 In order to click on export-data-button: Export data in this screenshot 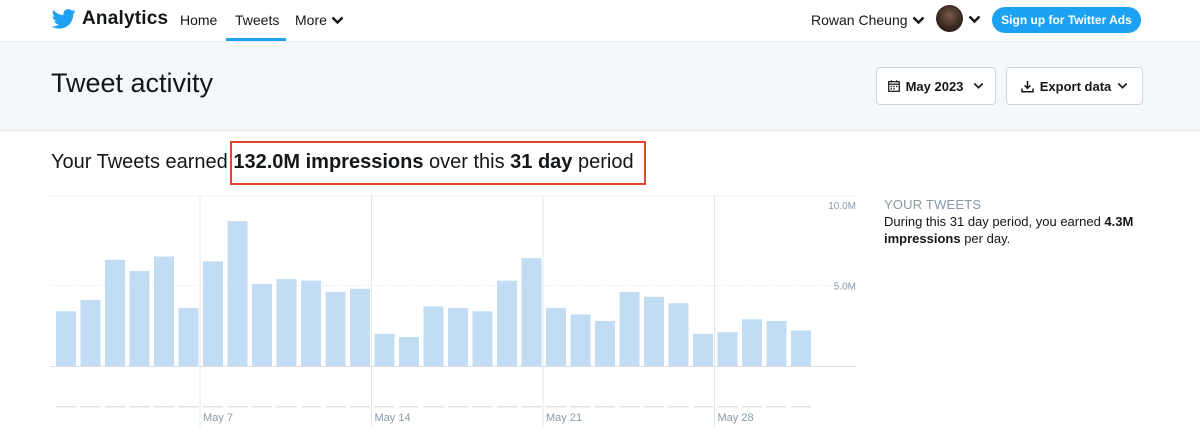, I will do `click(1074, 86)`.